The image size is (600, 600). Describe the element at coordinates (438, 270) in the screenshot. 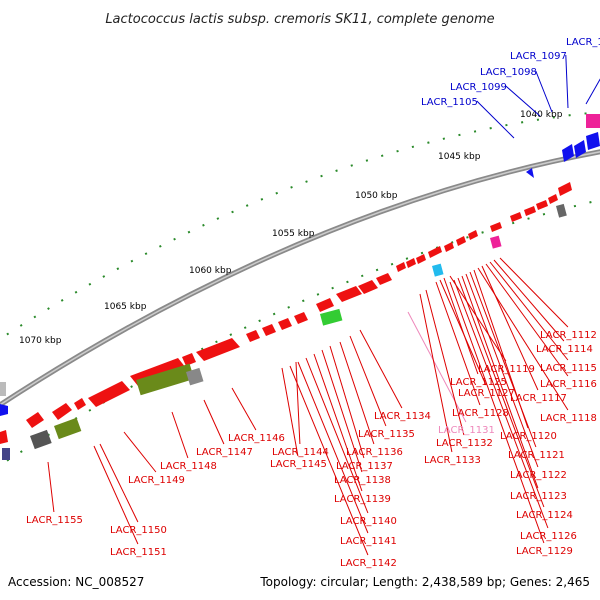

I see `cyan-feature` at that location.